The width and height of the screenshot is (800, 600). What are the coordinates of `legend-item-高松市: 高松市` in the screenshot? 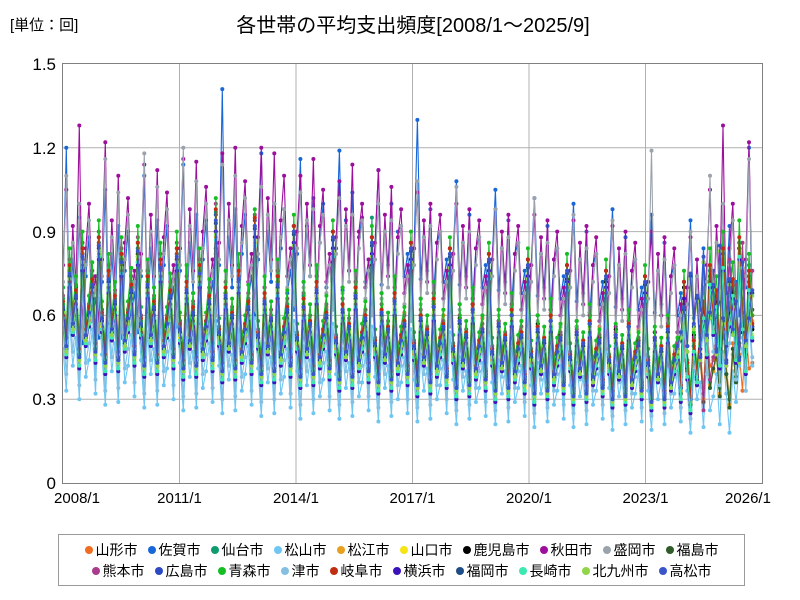 It's located at (685, 570).